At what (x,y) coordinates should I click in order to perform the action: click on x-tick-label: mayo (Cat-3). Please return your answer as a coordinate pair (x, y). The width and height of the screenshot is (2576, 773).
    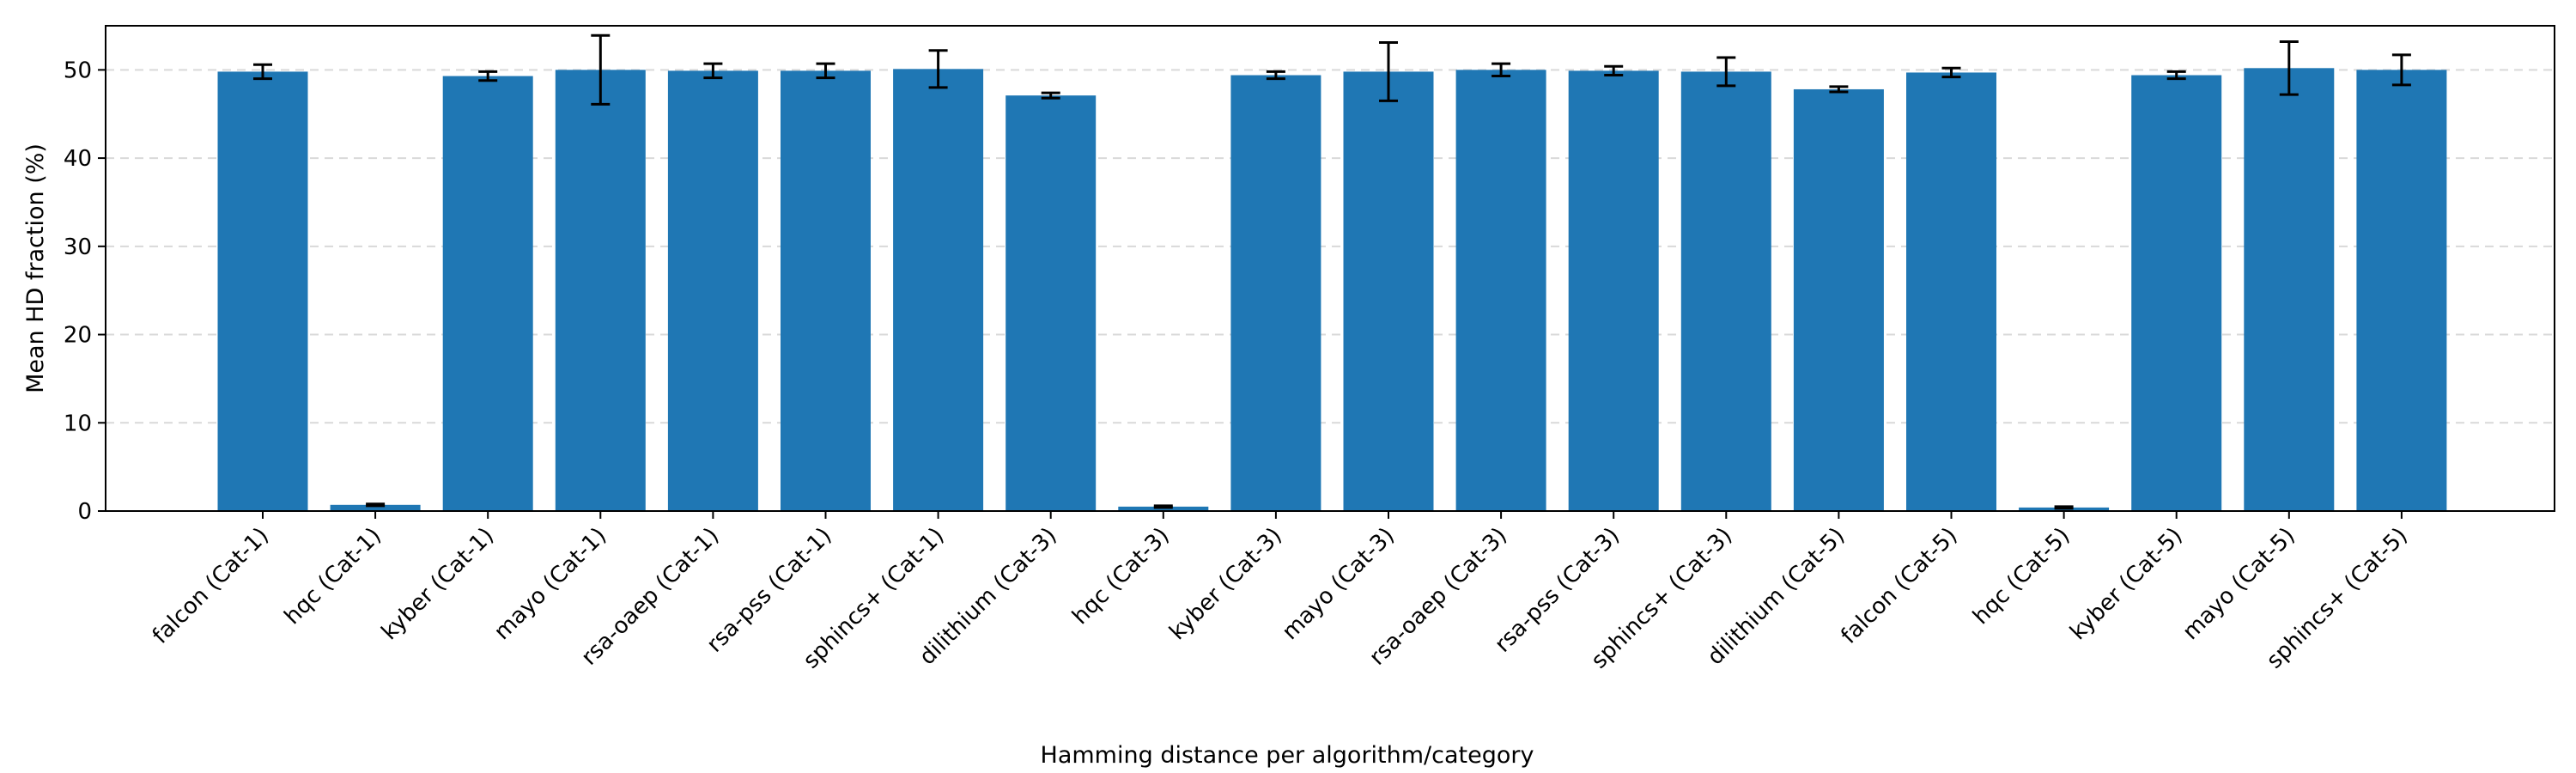
    Looking at the image, I should click on (1339, 584).